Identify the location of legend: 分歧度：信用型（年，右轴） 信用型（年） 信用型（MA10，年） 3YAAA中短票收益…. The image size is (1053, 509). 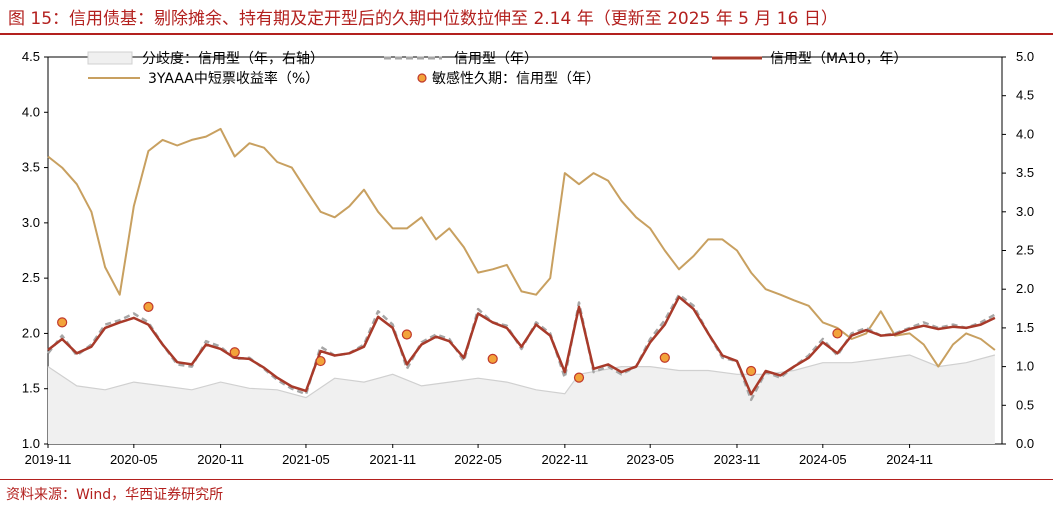
(497, 69).